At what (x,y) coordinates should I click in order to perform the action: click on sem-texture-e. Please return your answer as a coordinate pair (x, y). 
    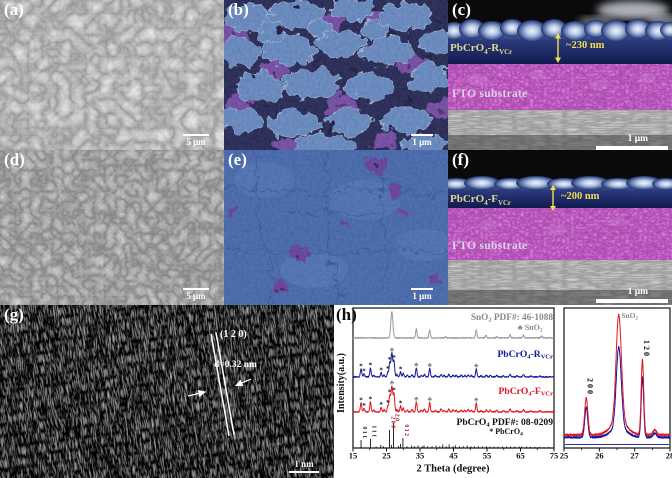
    Looking at the image, I should click on (336, 227).